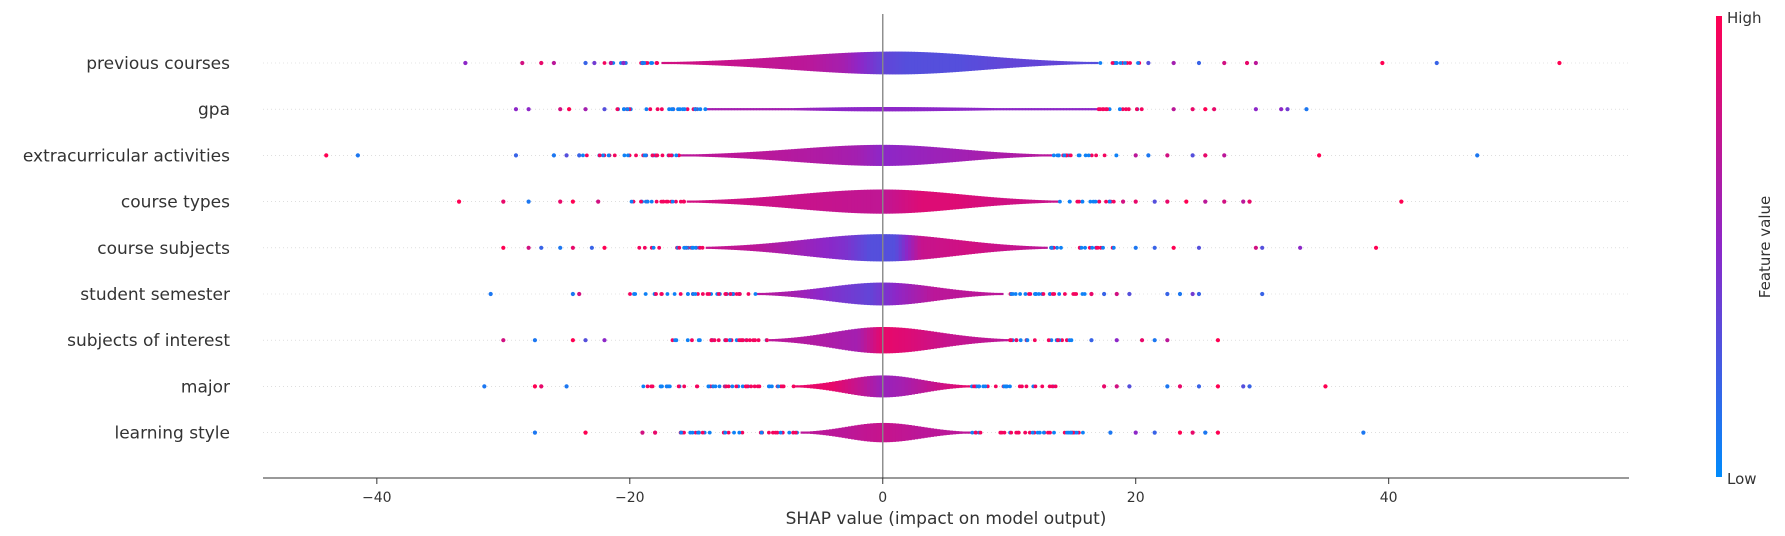 The height and width of the screenshot is (536, 1785). Describe the element at coordinates (1136, 498) in the screenshot. I see `x-tick-label: 20` at that location.